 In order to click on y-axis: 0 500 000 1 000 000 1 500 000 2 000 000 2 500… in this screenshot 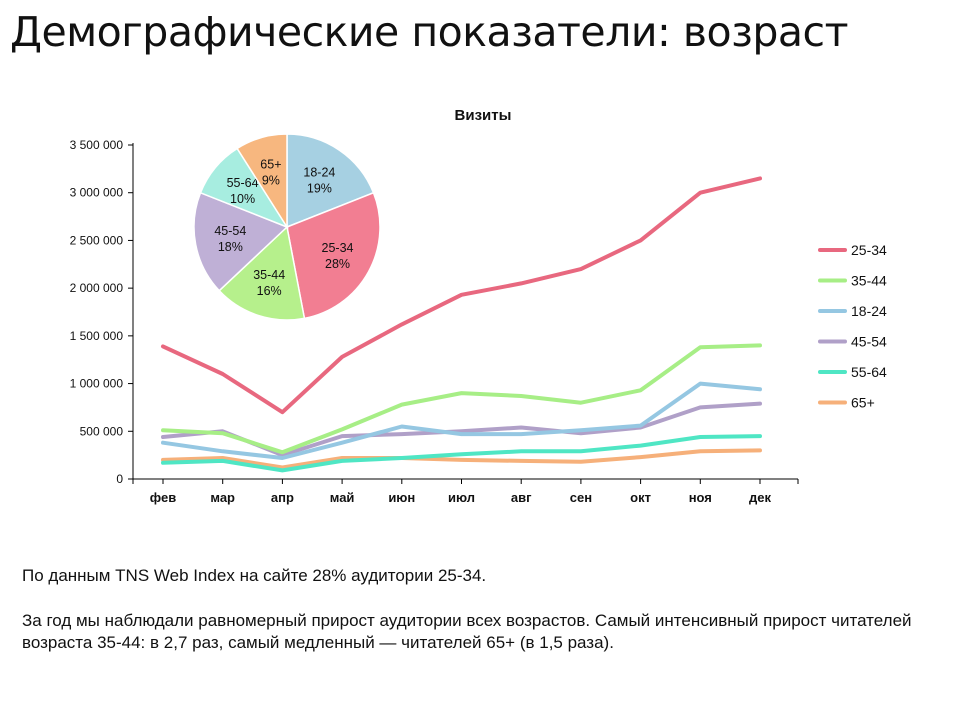, I will do `click(102, 312)`.